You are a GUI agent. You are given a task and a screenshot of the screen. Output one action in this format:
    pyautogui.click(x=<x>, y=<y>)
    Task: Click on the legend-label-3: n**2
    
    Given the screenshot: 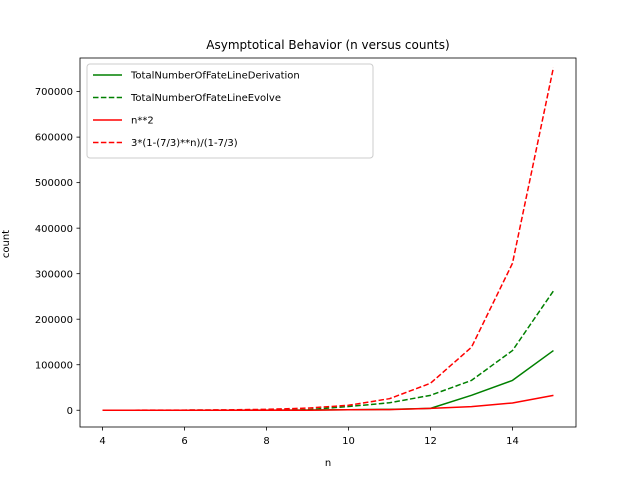 What is the action you would take?
    pyautogui.click(x=142, y=121)
    